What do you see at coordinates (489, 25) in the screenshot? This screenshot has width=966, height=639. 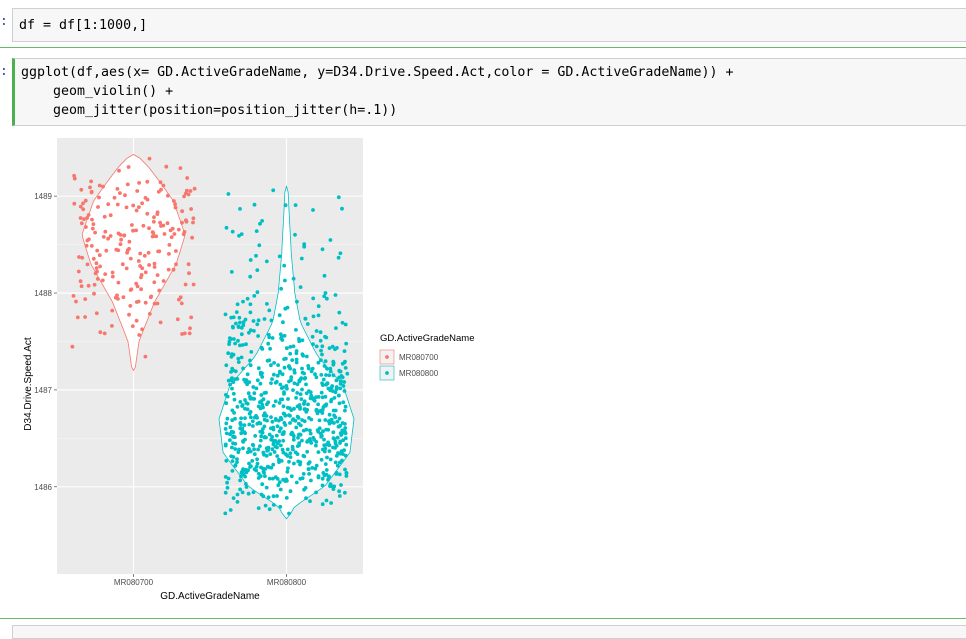 I see `code-cell-1: df = df[1:1000,]` at bounding box center [489, 25].